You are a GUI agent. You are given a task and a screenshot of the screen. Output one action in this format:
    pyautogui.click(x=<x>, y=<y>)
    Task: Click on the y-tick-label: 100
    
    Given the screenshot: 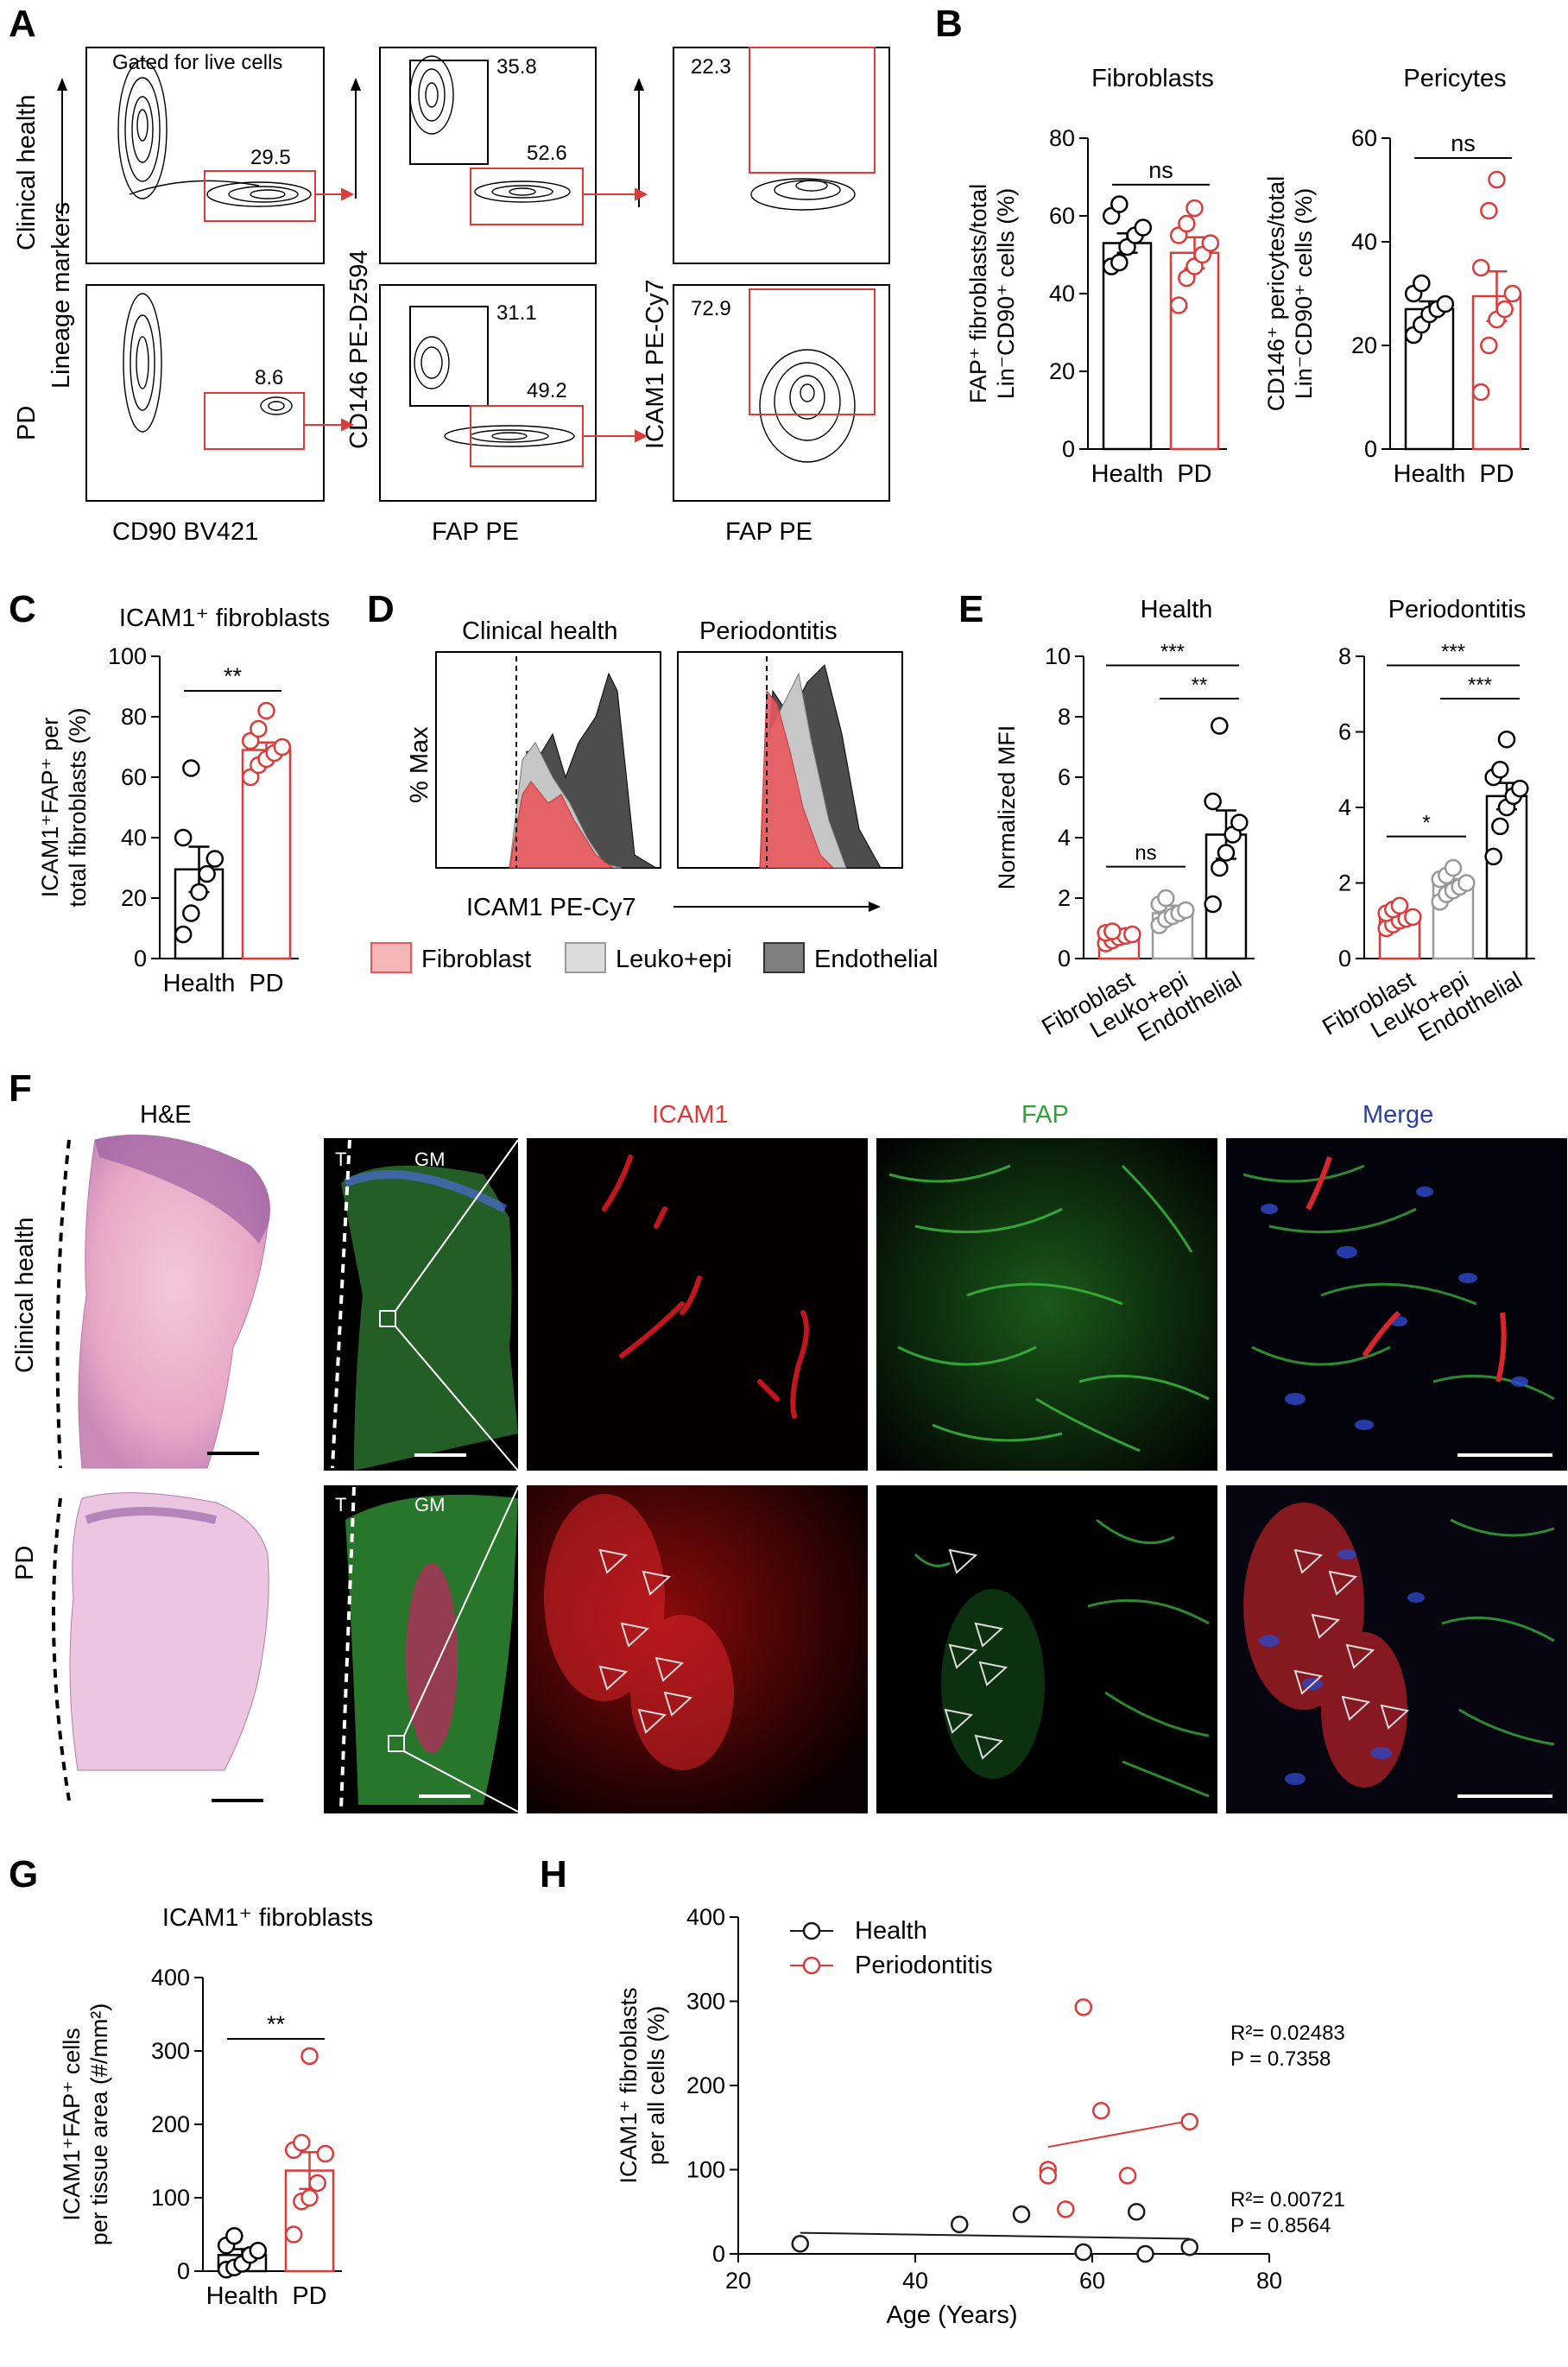 What is the action you would take?
    pyautogui.click(x=705, y=2170)
    